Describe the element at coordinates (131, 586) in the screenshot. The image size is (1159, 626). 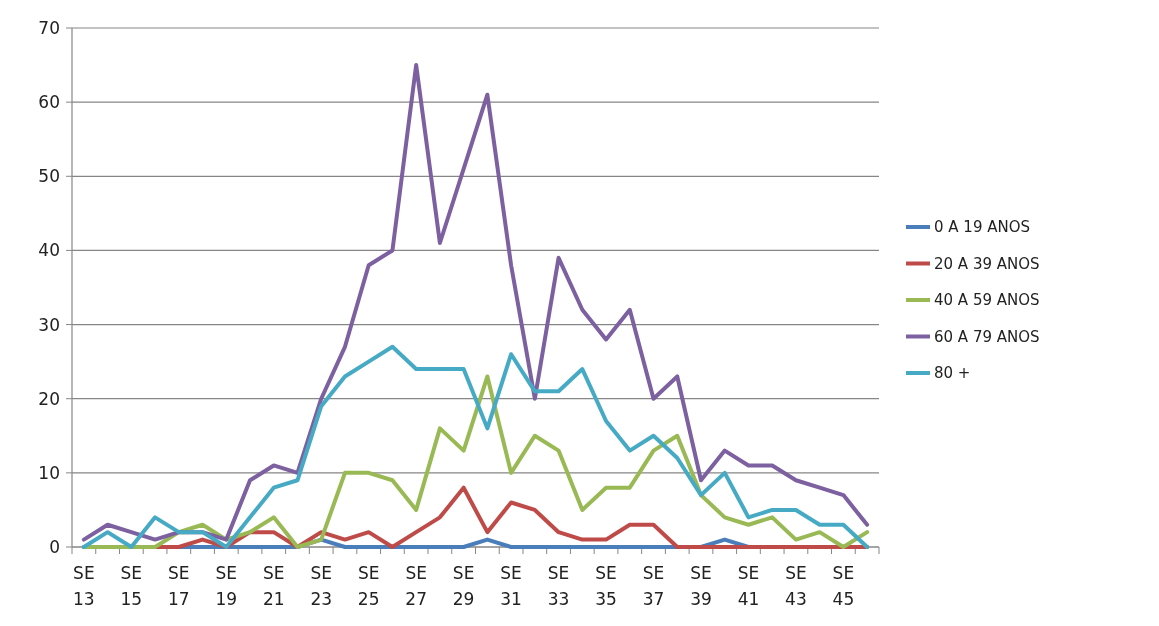
I see `x-tick-label: SE 15` at that location.